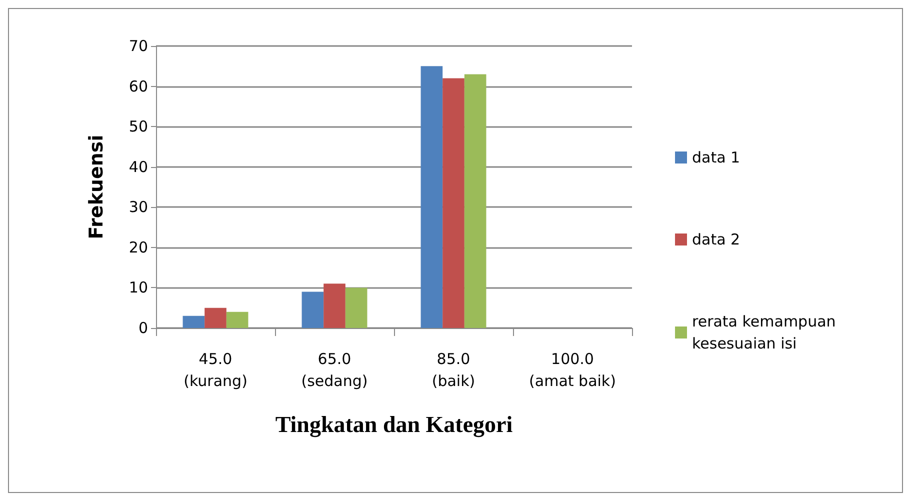  I want to click on x-tick-label: 45.0 (kurang), so click(216, 370).